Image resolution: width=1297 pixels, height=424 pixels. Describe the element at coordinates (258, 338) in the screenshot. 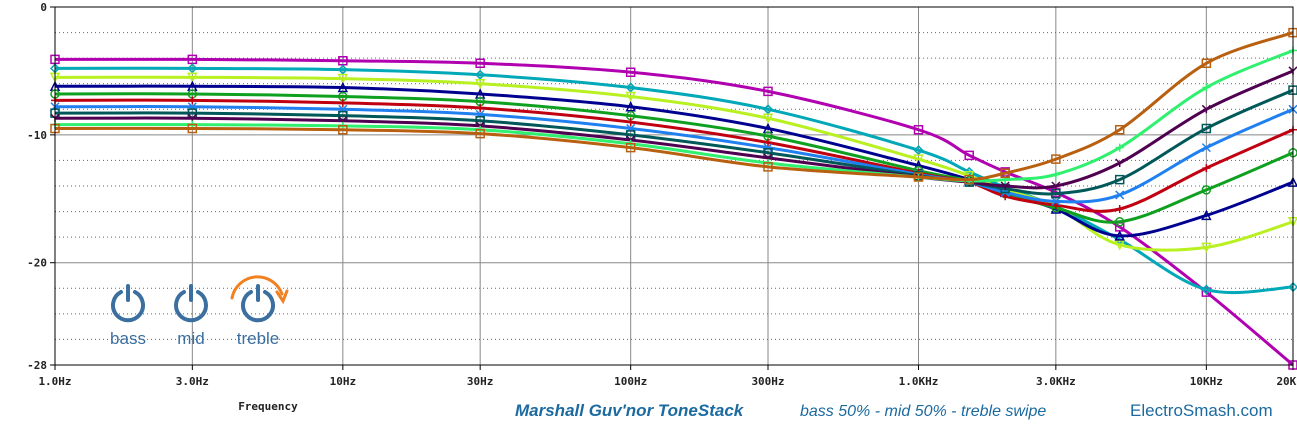

I see `knob-label: treble` at that location.